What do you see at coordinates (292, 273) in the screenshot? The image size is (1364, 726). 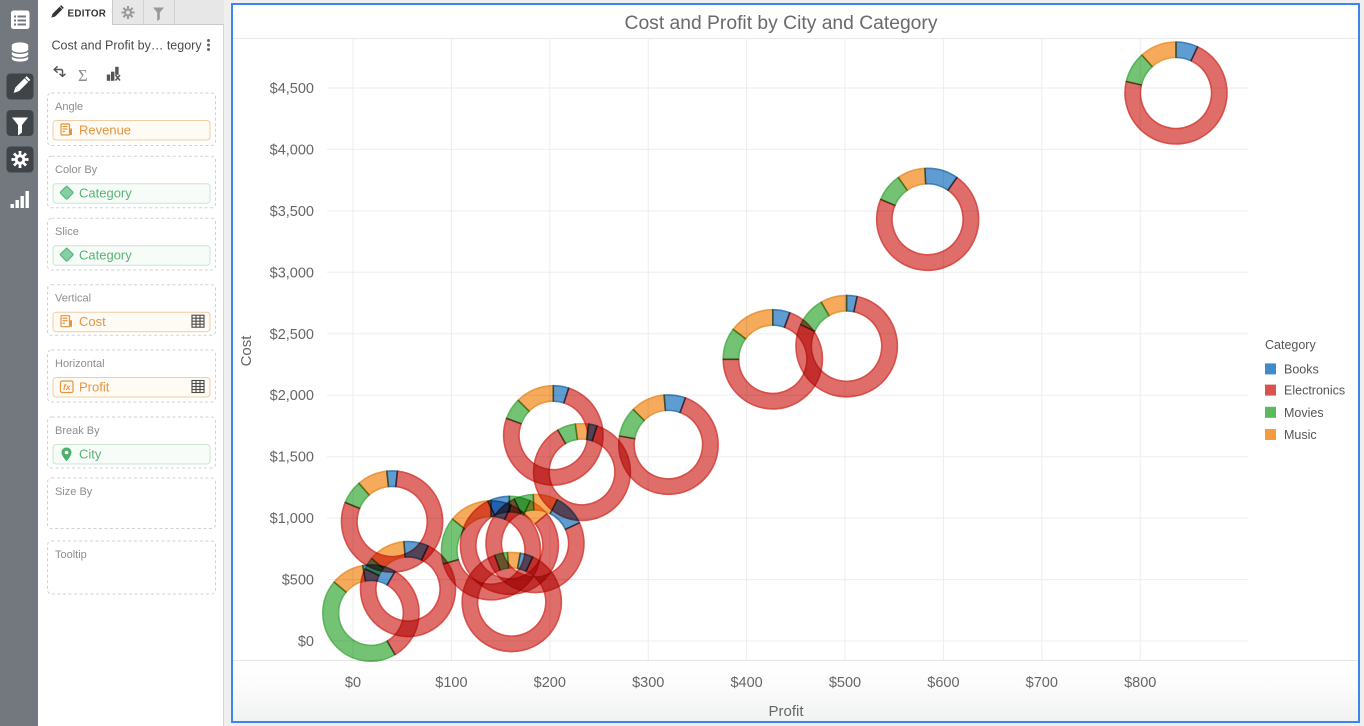 I see `svg-text: $3,000` at bounding box center [292, 273].